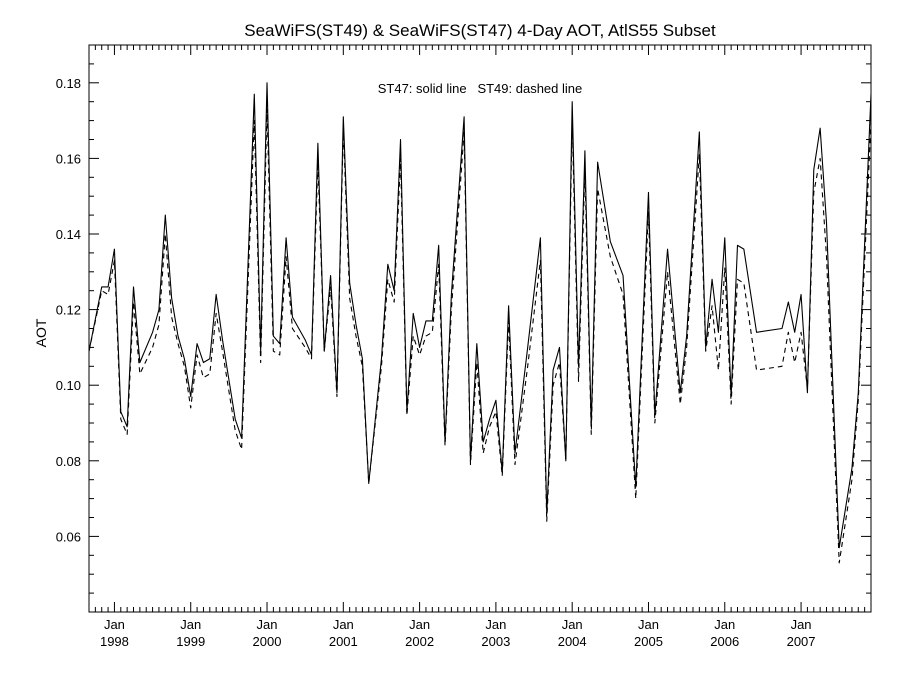  I want to click on x-tick-label-year: 2000, so click(267, 641).